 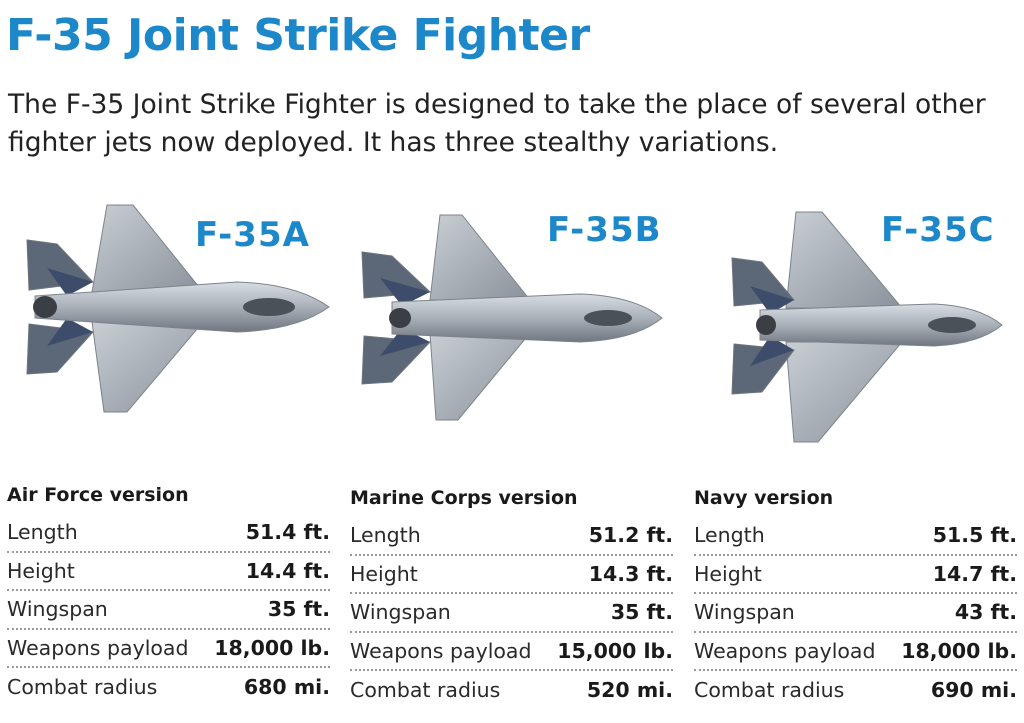 What do you see at coordinates (630, 573) in the screenshot?
I see `spec-value: 14.3 ft.` at bounding box center [630, 573].